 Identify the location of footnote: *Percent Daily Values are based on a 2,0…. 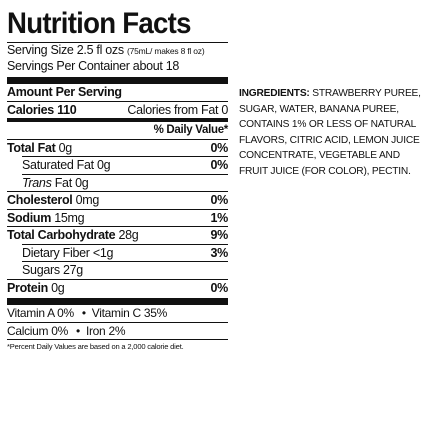
(95, 346).